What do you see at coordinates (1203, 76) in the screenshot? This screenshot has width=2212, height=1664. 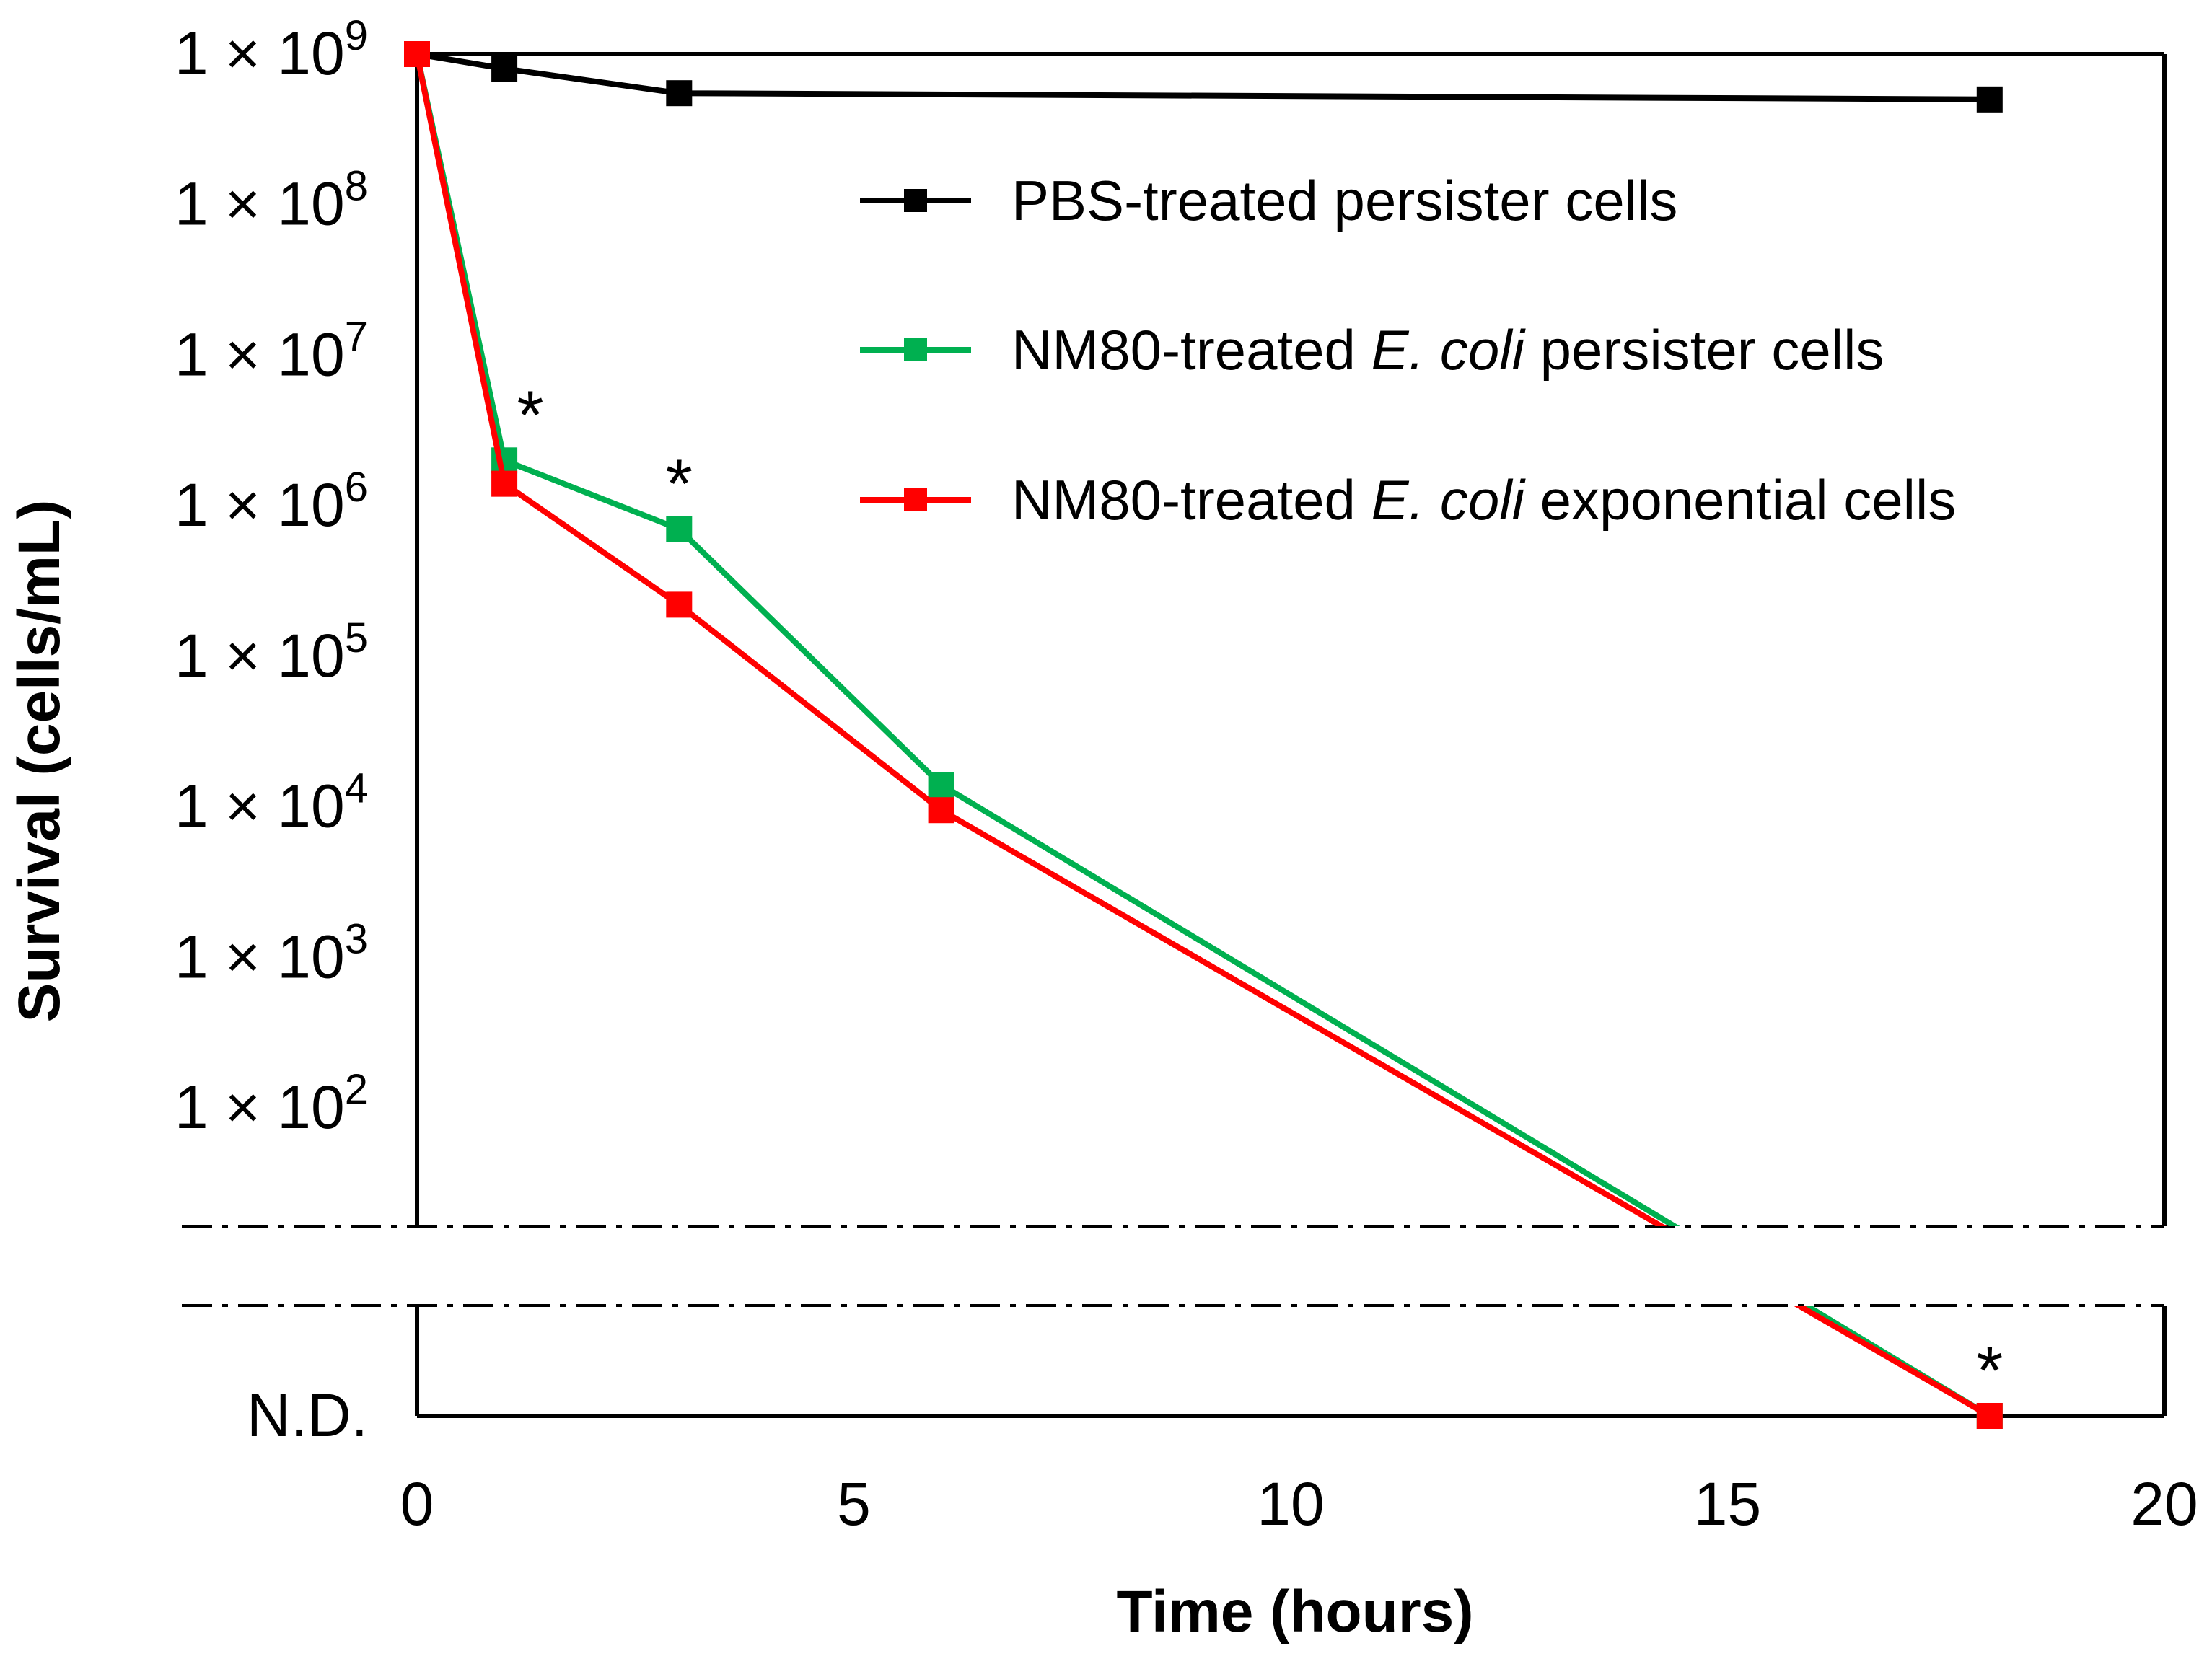 I see `series-line` at bounding box center [1203, 76].